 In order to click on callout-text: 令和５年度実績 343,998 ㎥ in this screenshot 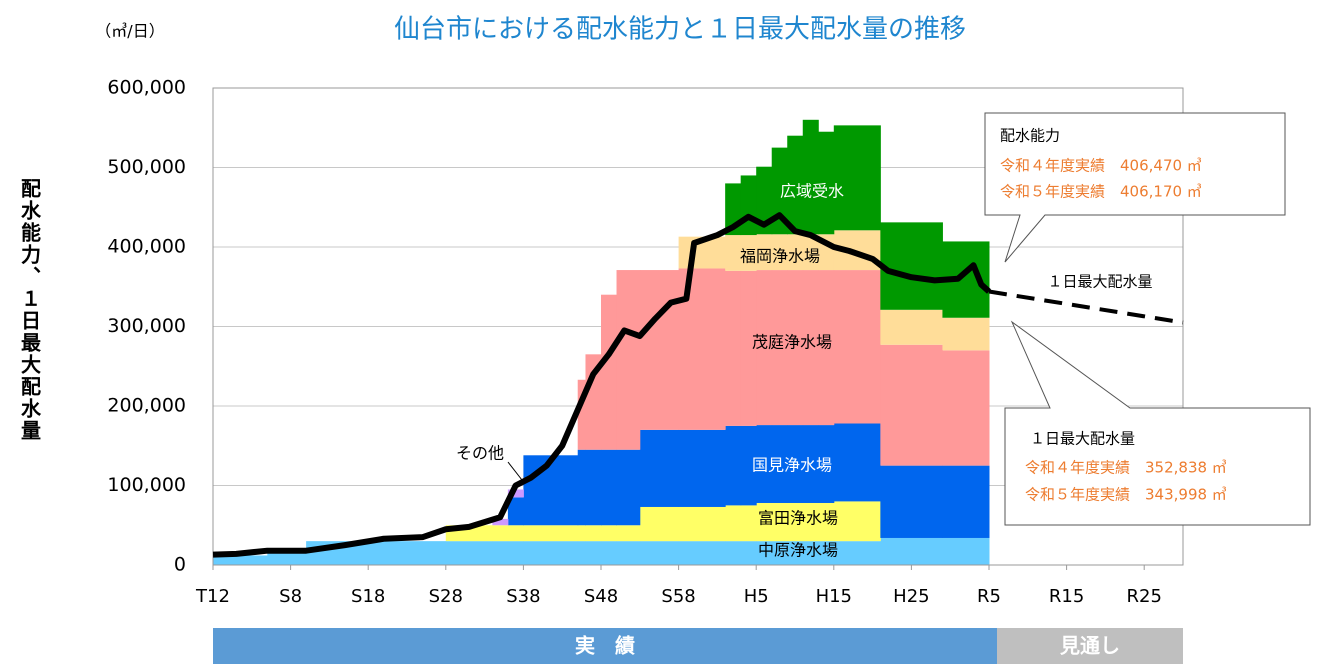, I will do `click(1126, 495)`.